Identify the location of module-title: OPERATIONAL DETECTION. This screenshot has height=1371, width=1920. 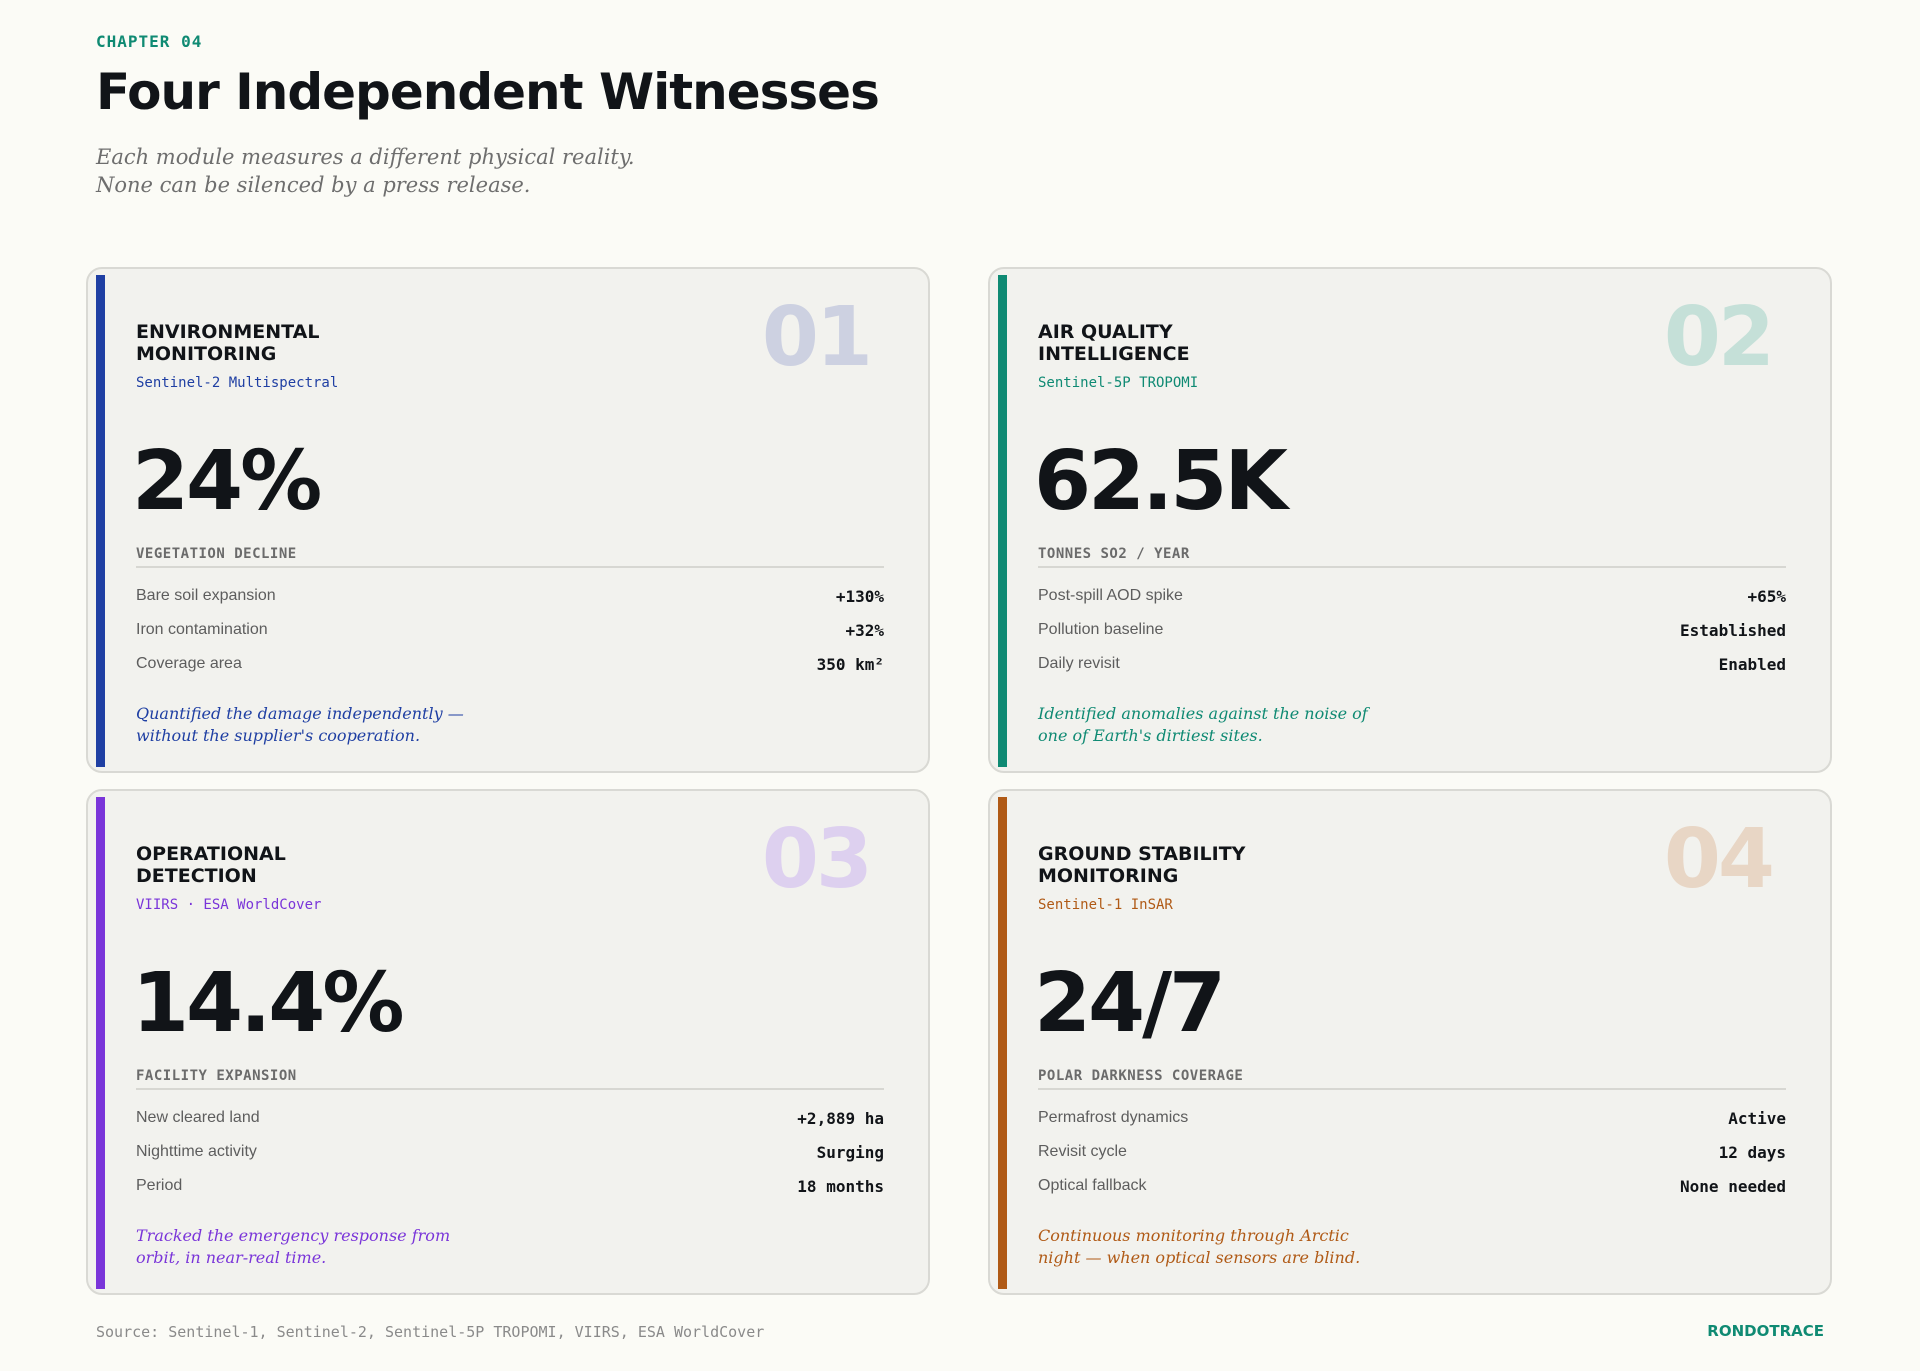
(346, 865).